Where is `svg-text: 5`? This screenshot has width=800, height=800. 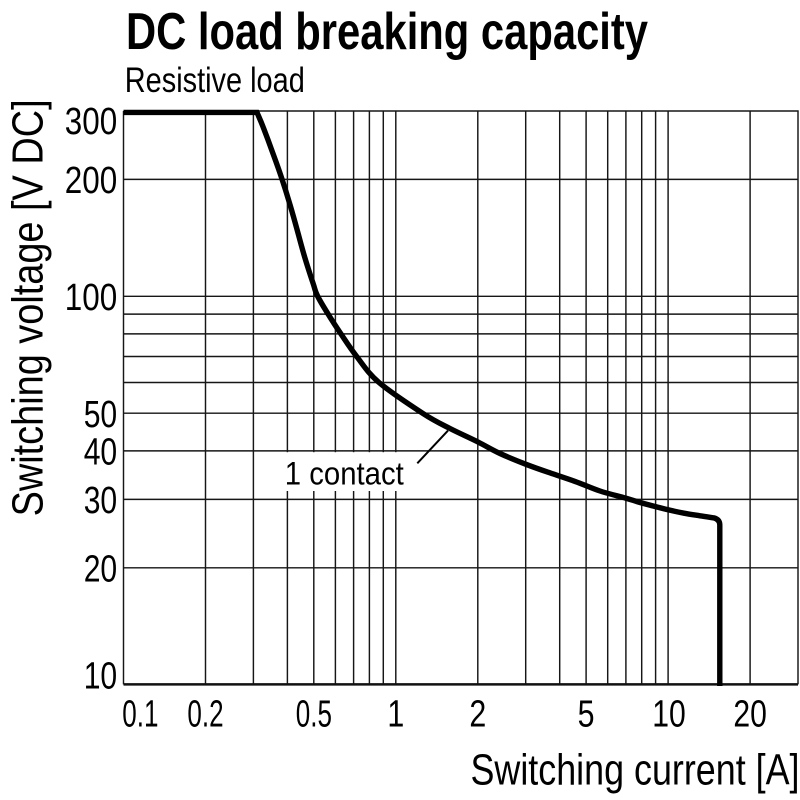 svg-text: 5 is located at coordinates (586, 714).